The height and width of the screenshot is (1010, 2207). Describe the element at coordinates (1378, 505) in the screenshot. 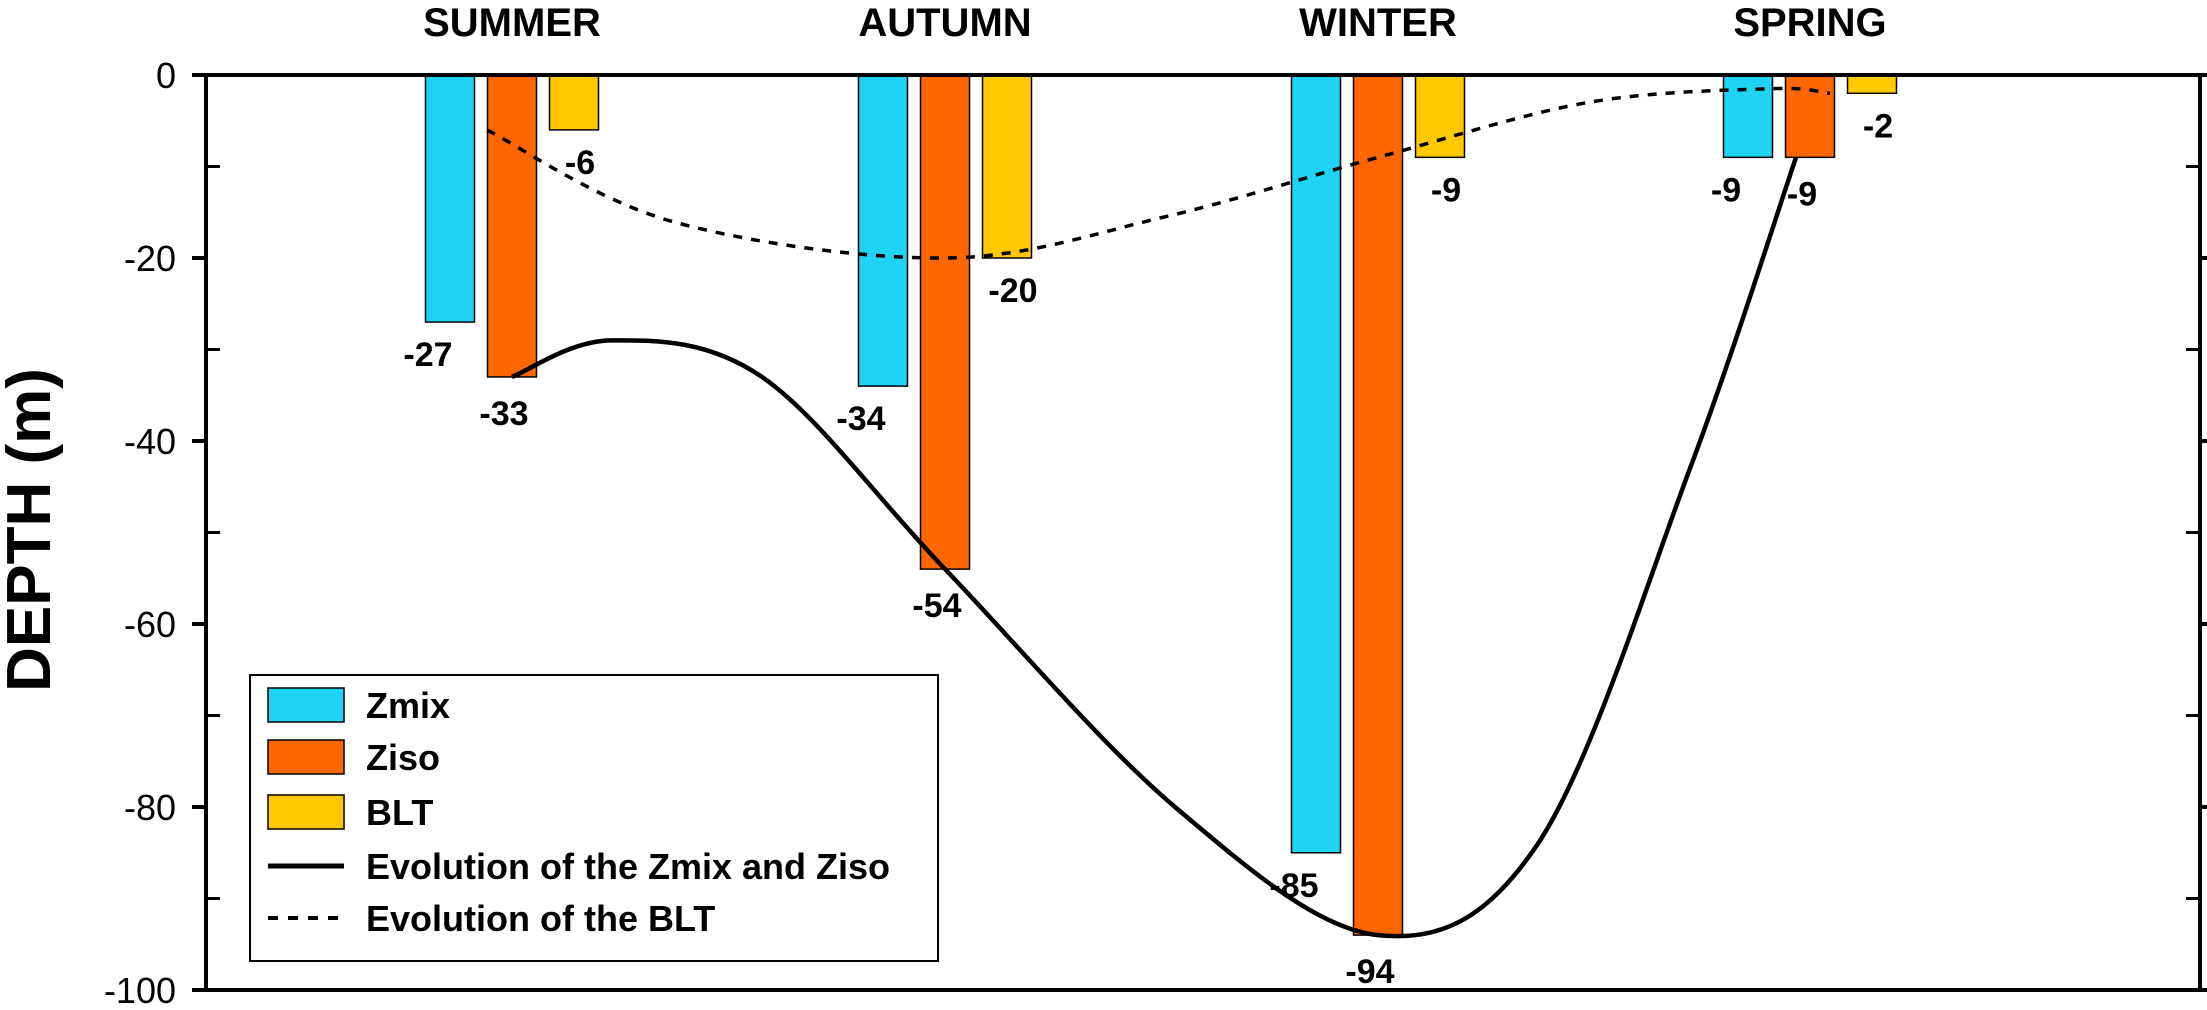

I see `bar-ziso-winter` at that location.